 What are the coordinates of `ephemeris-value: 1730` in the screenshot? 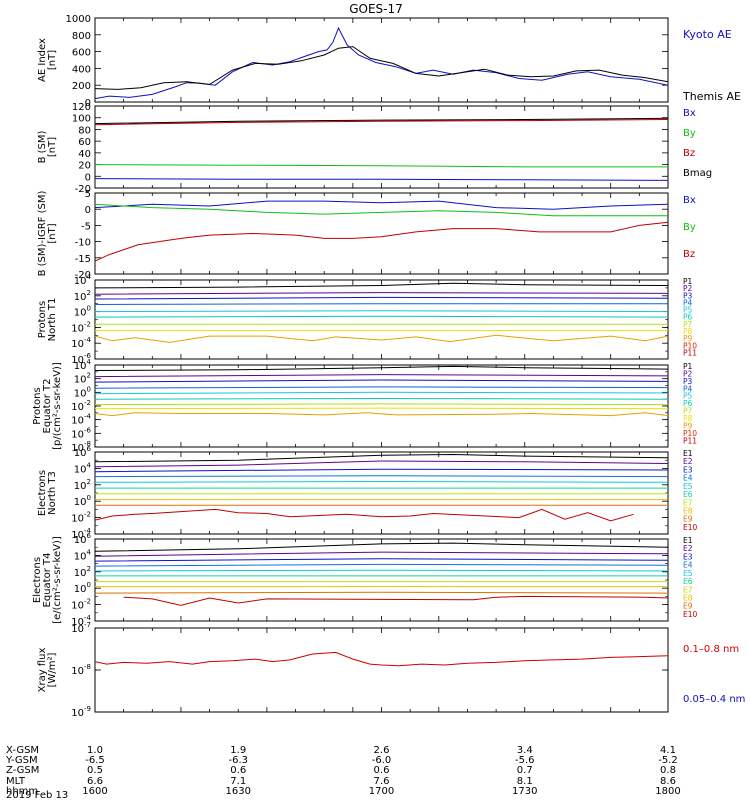 It's located at (524, 791).